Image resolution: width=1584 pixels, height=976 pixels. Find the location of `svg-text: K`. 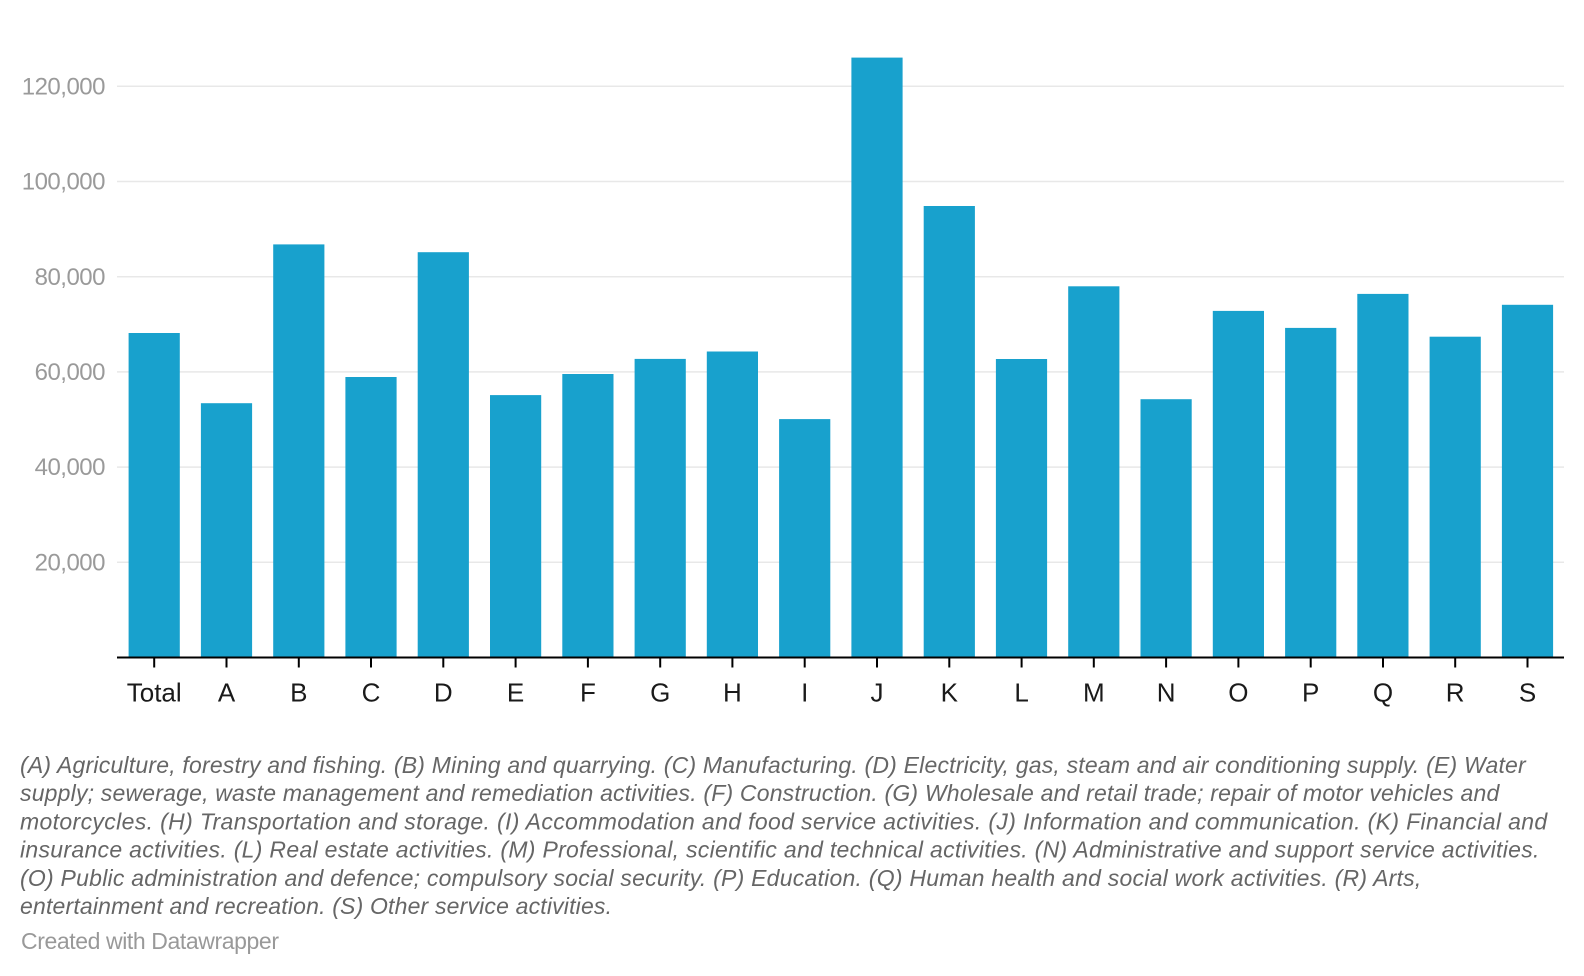

svg-text: K is located at coordinates (950, 692).